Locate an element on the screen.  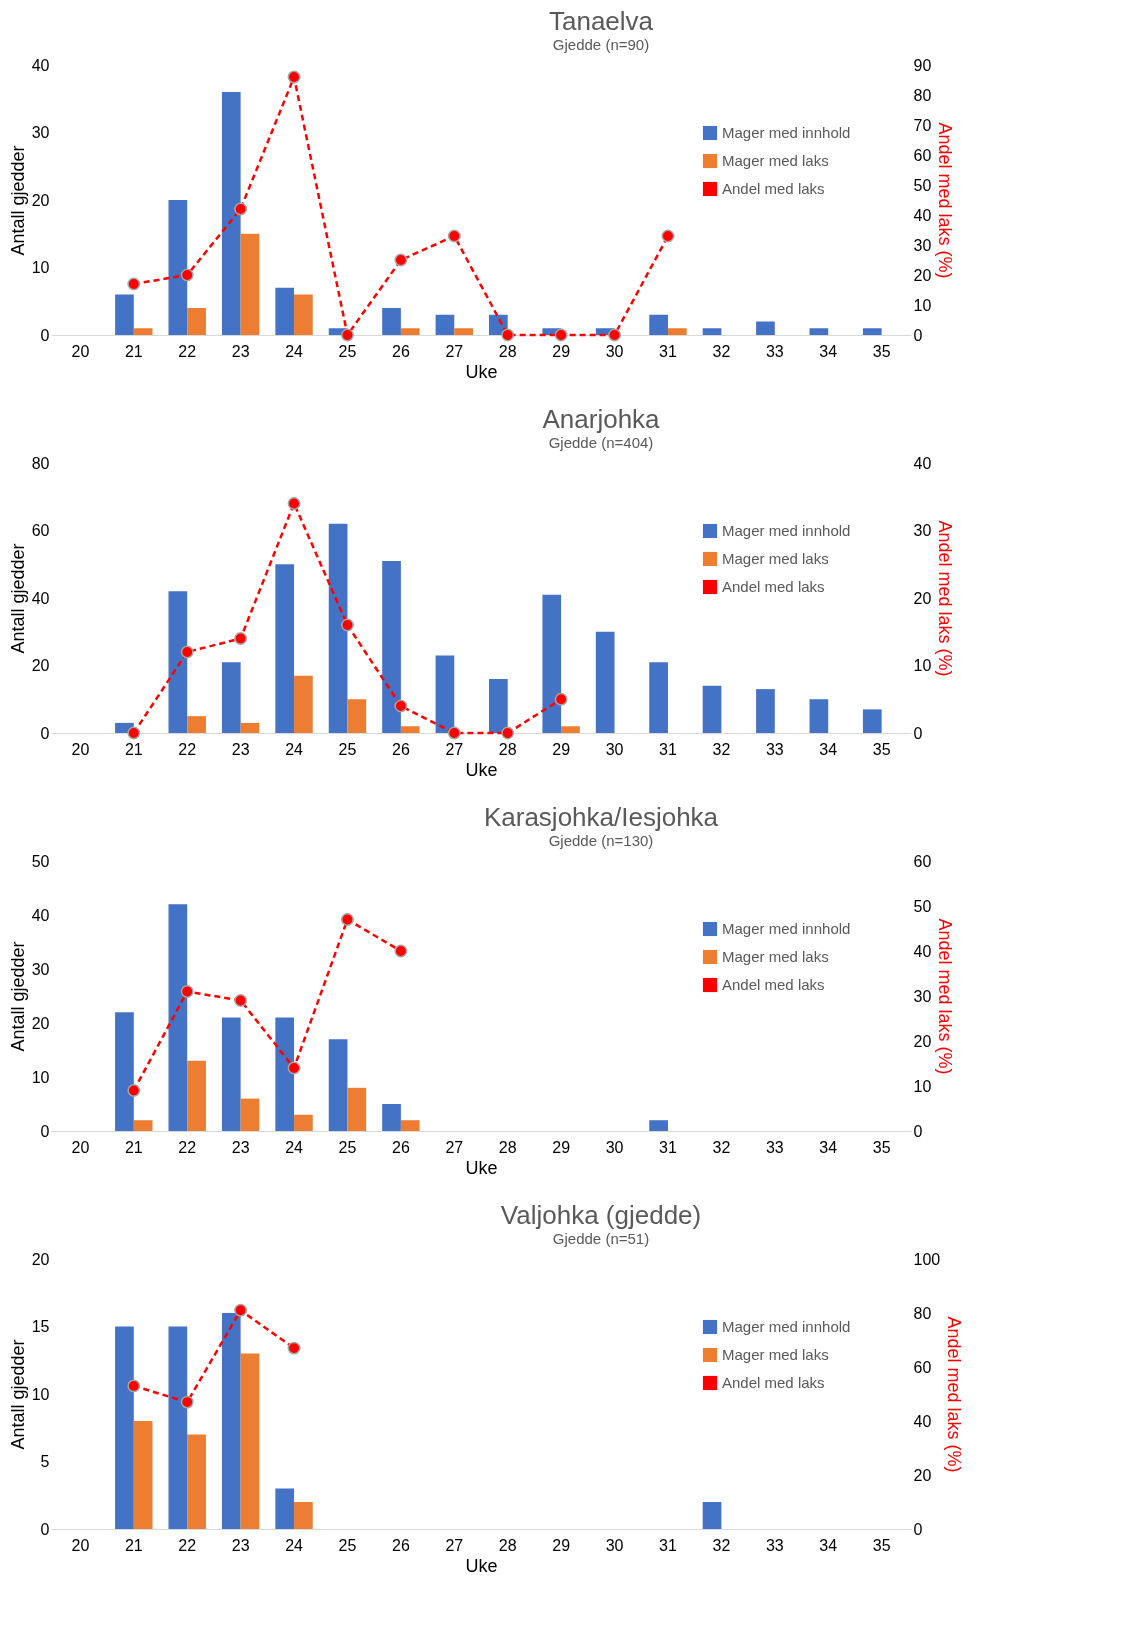
x-tick-label: 29 is located at coordinates (561, 749).